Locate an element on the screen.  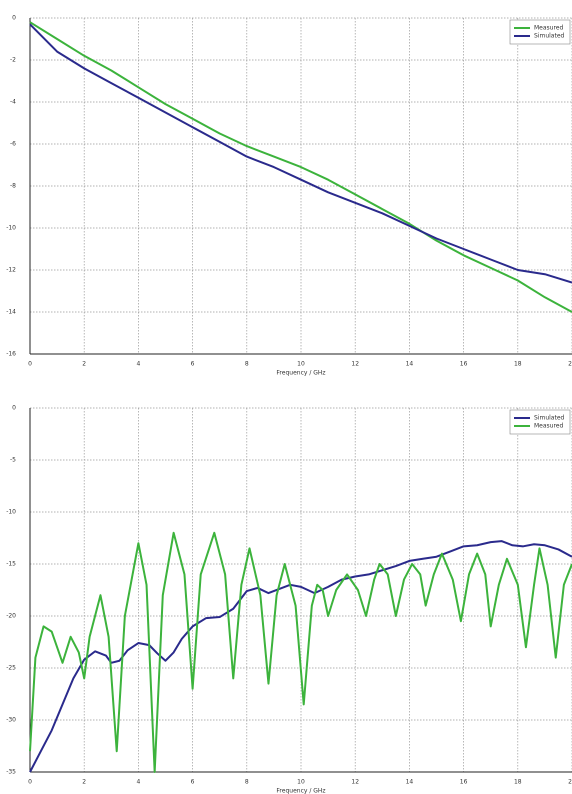
y-tick-label: -4 is located at coordinates (13, 102).